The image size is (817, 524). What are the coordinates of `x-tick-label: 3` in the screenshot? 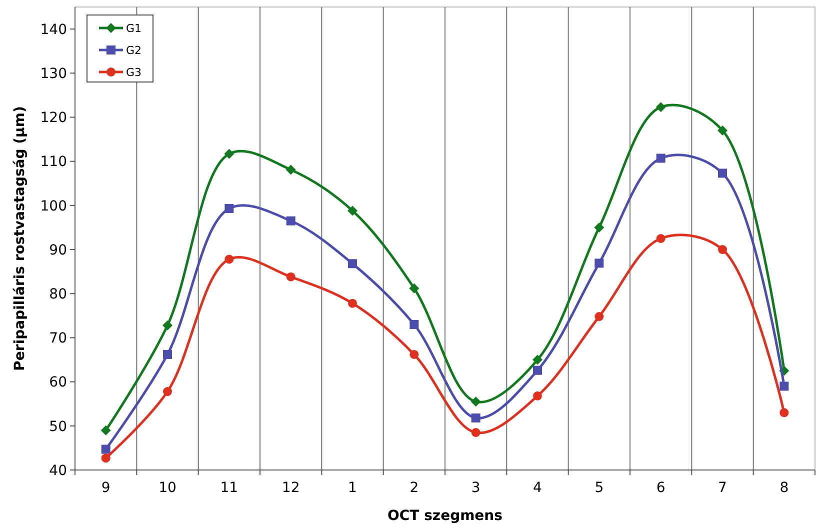 It's located at (475, 488).